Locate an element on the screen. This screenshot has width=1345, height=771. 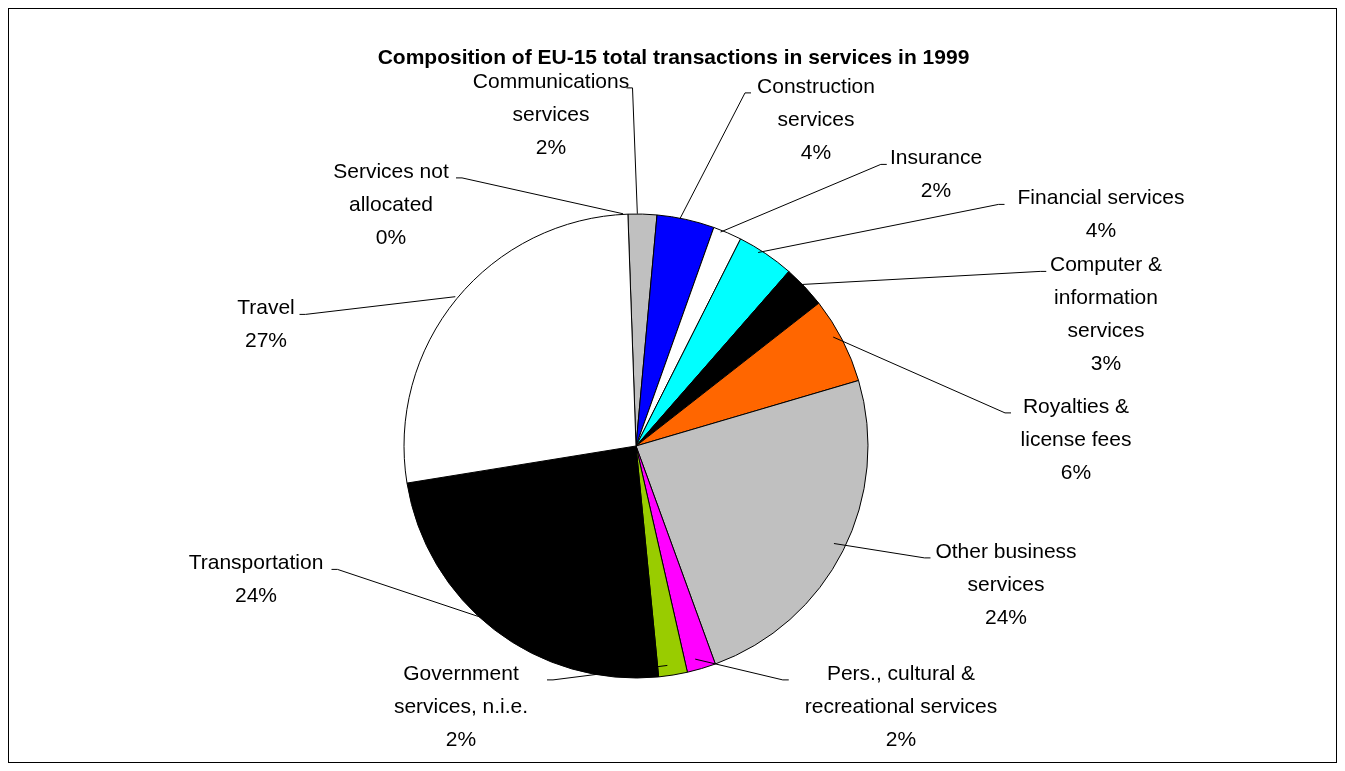
slice-label: Pers., cultural & recreational services is located at coordinates (901, 688).